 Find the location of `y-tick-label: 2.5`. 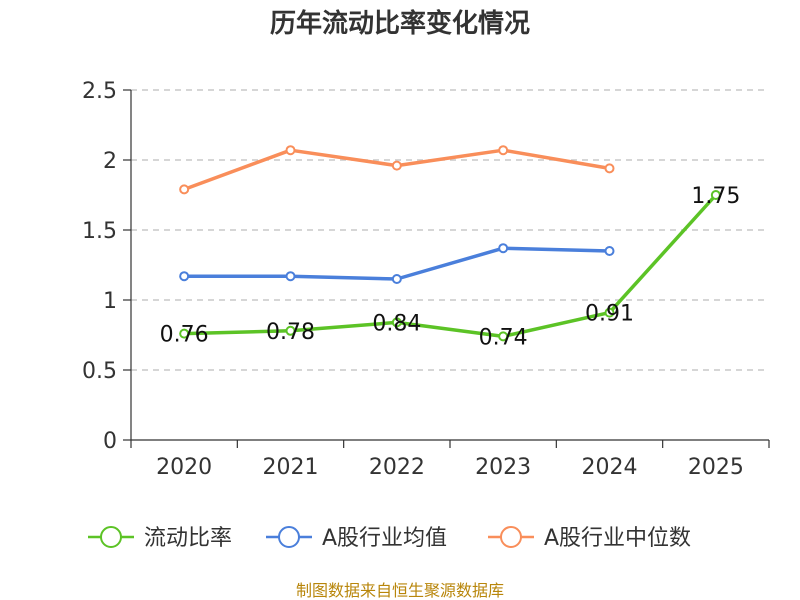

y-tick-label: 2.5 is located at coordinates (99, 91).